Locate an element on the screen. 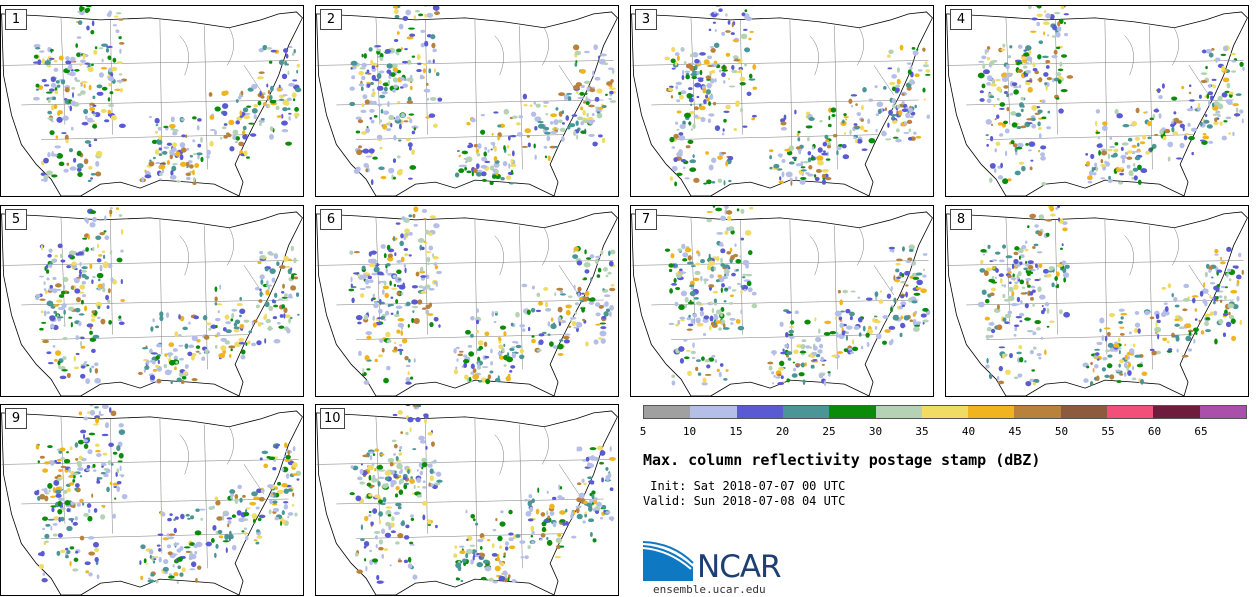 The width and height of the screenshot is (1260, 597). map-panel: 10 is located at coordinates (467, 500).